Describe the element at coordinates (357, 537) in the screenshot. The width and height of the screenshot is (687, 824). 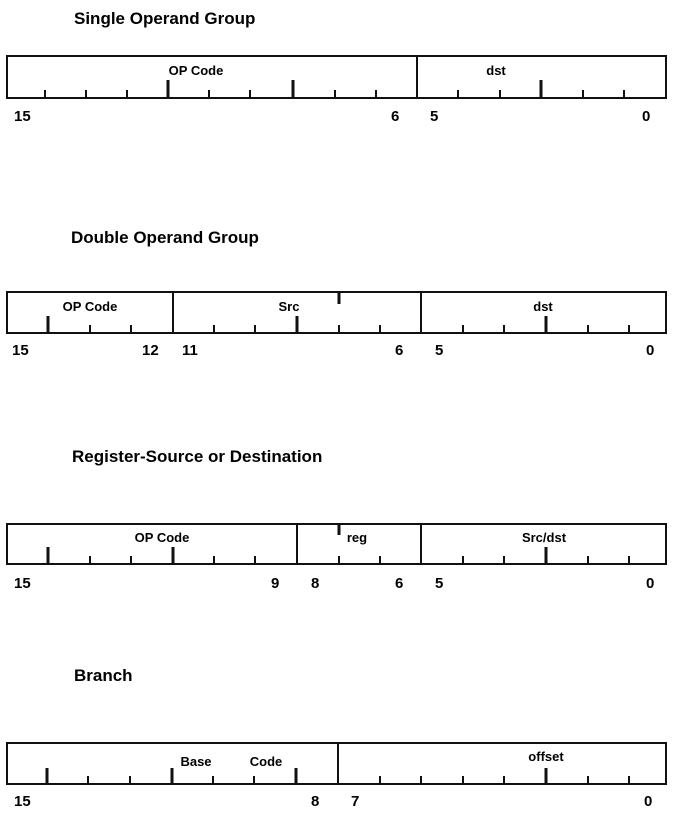
I see `reg-field-label: reg` at that location.